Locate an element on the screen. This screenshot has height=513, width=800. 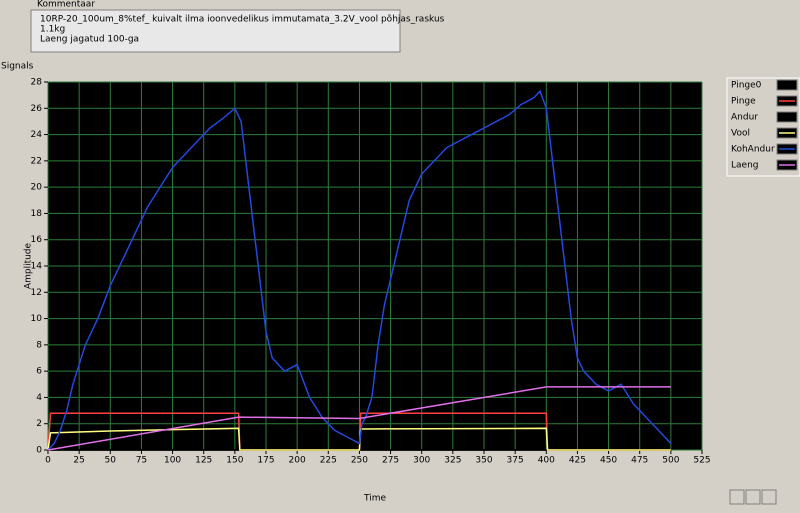
legend-label: Andur is located at coordinates (744, 118).